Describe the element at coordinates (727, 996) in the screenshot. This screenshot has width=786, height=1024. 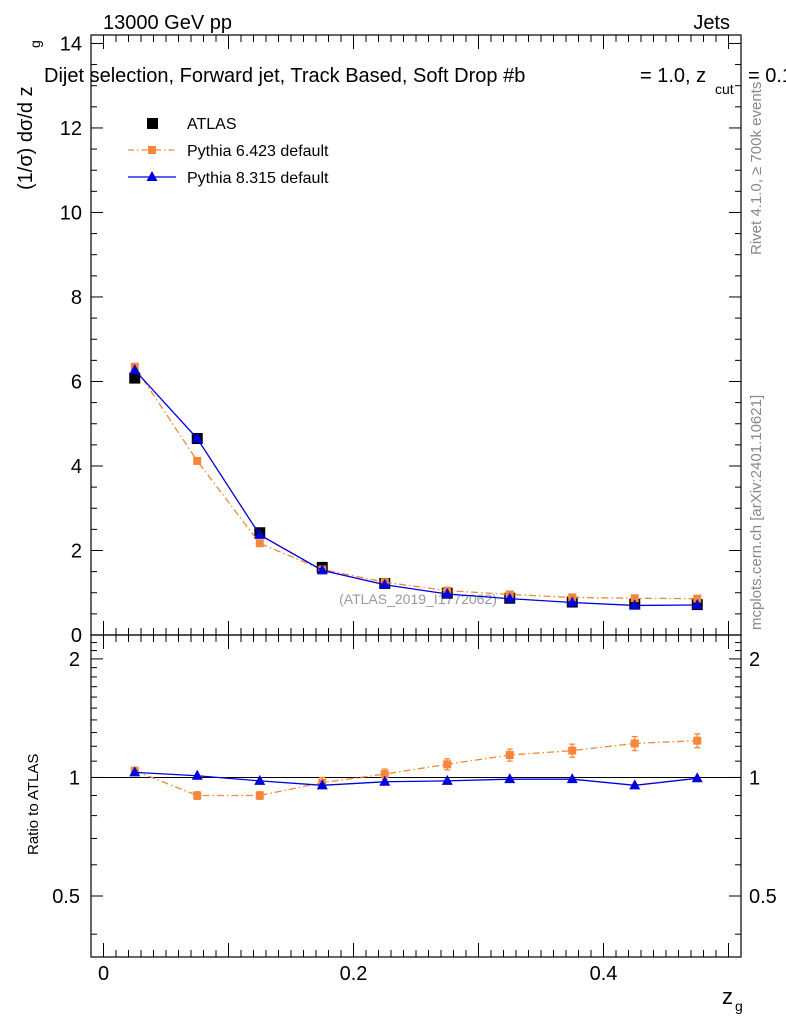
I see `x-label: z` at that location.